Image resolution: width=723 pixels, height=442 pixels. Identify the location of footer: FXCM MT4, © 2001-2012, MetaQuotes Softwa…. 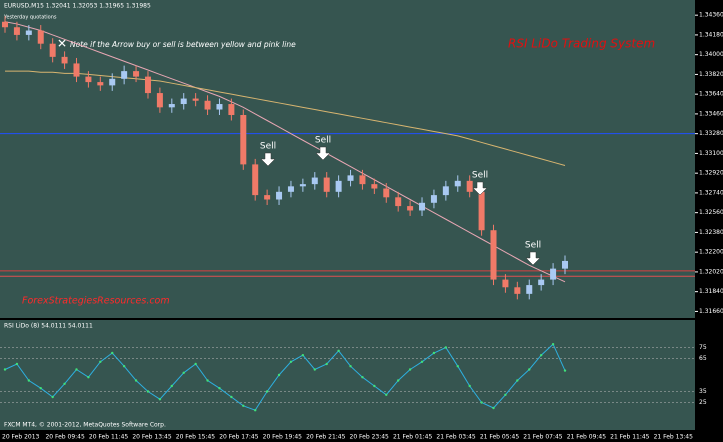
(85, 425).